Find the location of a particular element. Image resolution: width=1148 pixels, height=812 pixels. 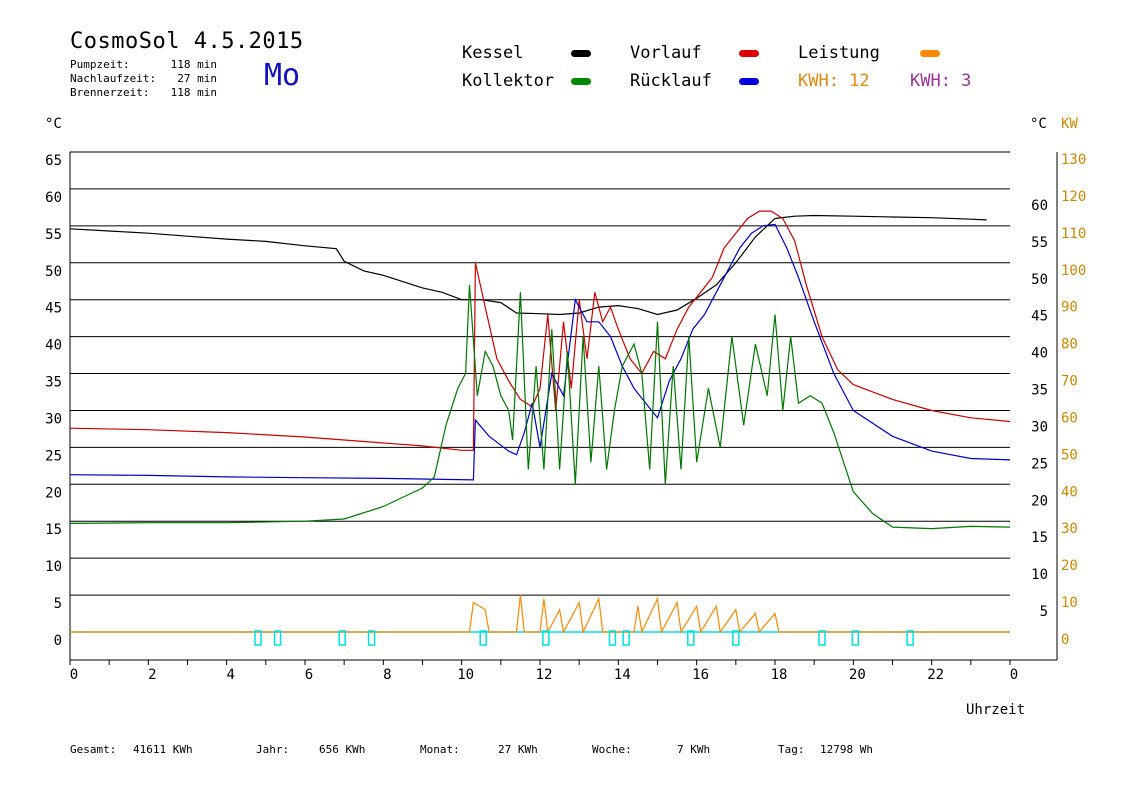

legend-leistung-swatch is located at coordinates (930, 53).